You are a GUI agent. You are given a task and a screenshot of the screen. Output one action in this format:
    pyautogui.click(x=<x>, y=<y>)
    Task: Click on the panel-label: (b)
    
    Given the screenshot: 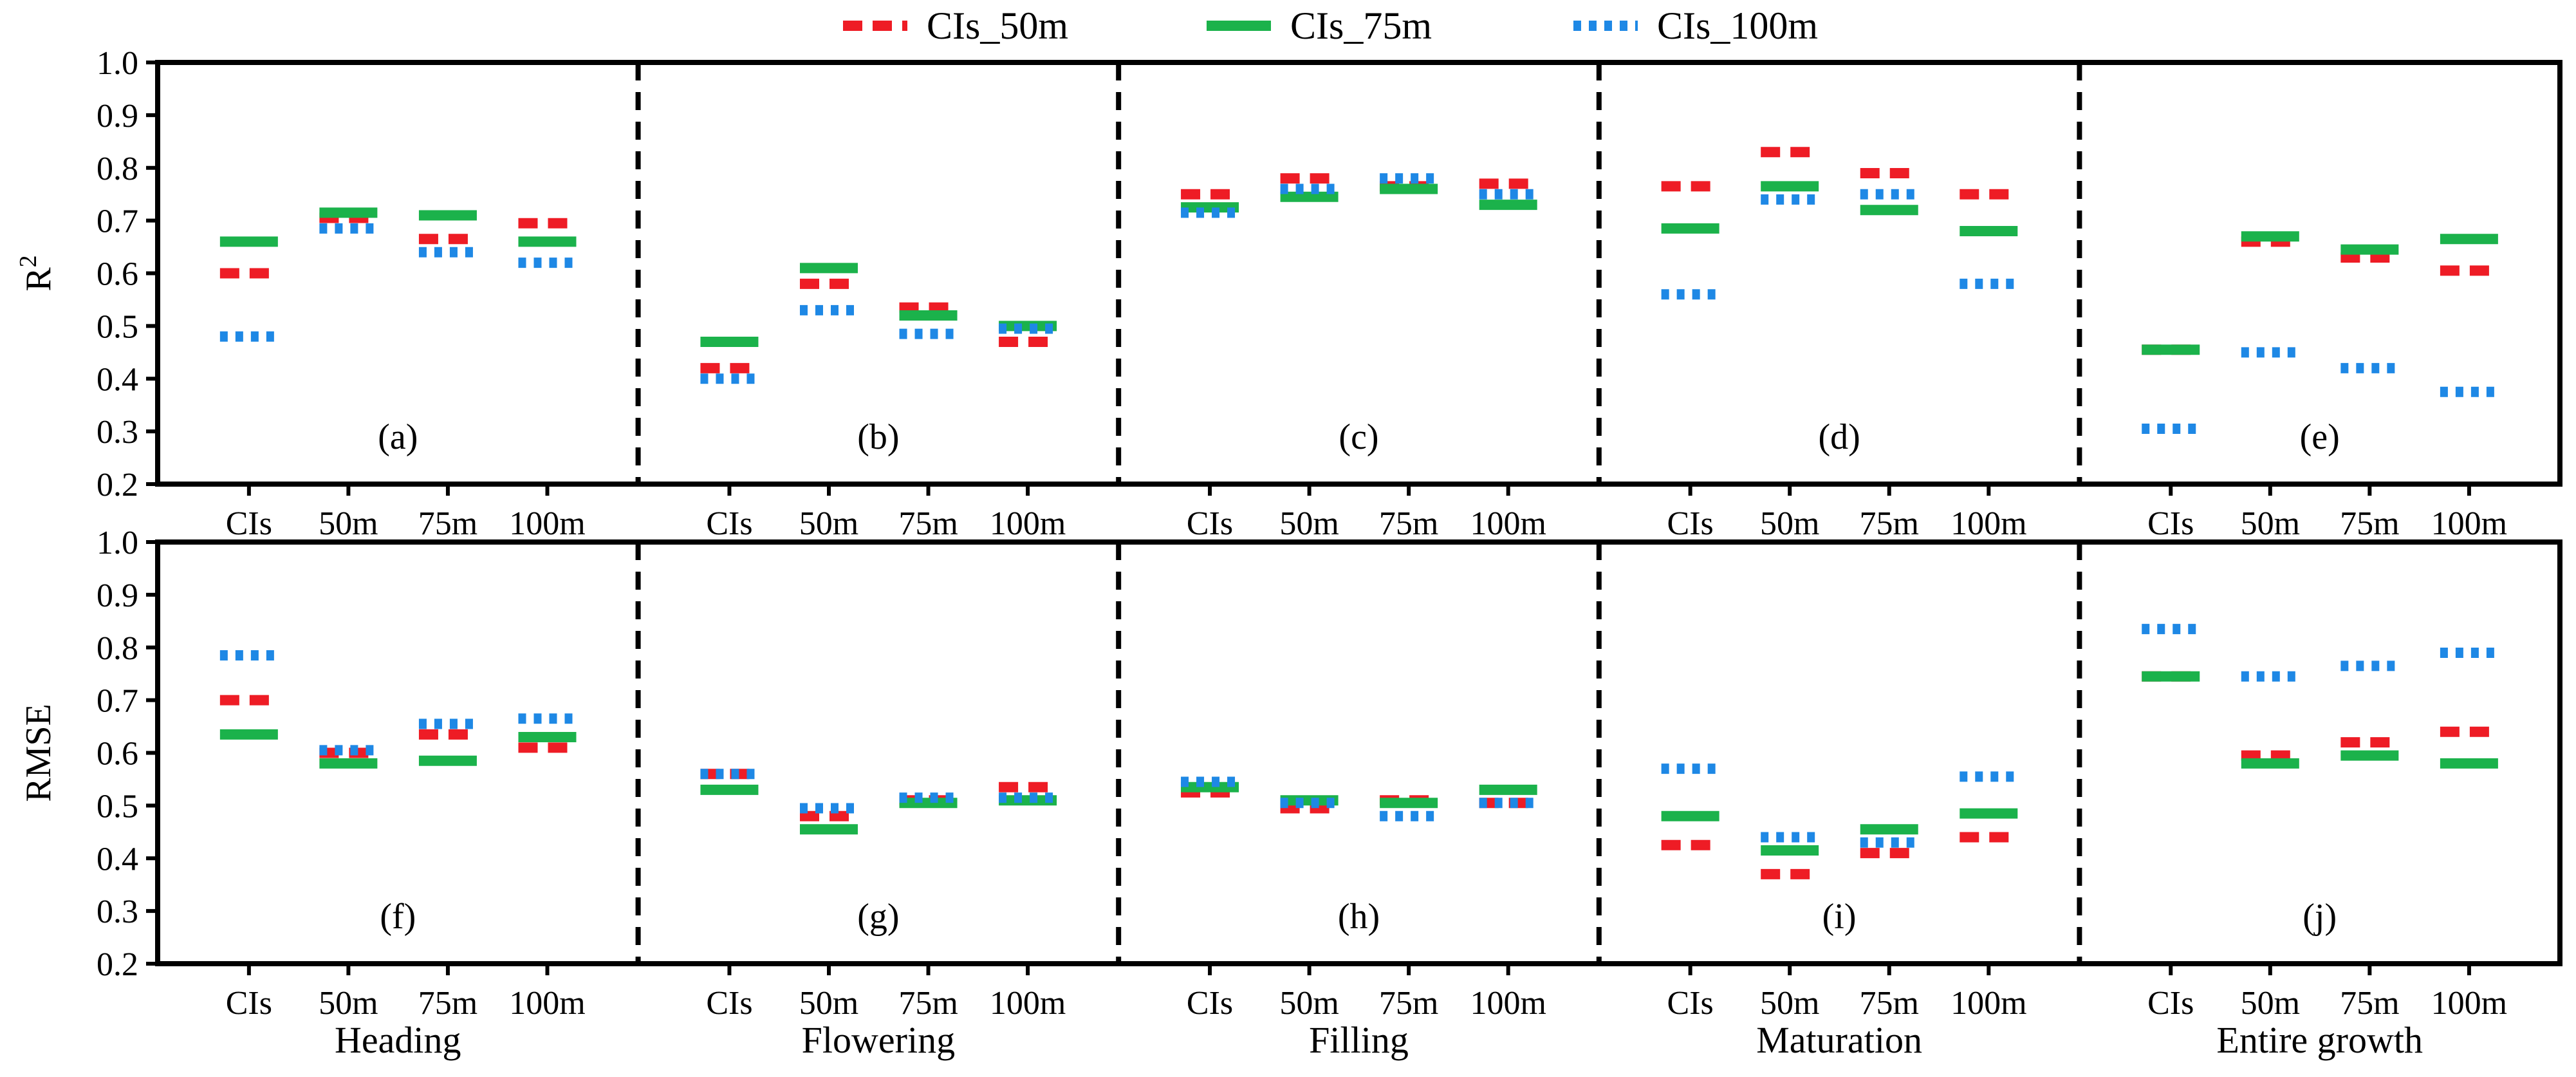 What is the action you would take?
    pyautogui.click(x=878, y=437)
    